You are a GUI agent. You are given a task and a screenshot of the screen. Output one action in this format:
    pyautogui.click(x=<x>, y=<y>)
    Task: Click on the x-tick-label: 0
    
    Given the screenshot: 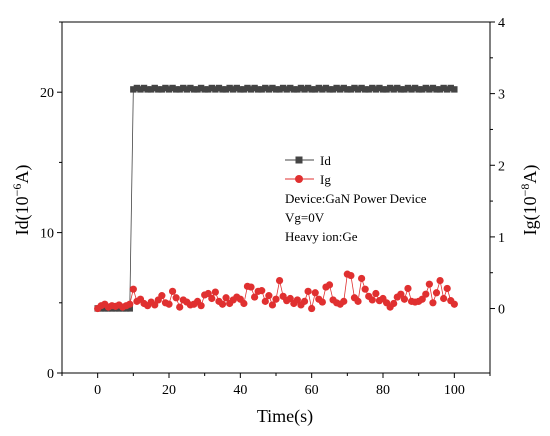 What is the action you would take?
    pyautogui.click(x=97, y=390)
    